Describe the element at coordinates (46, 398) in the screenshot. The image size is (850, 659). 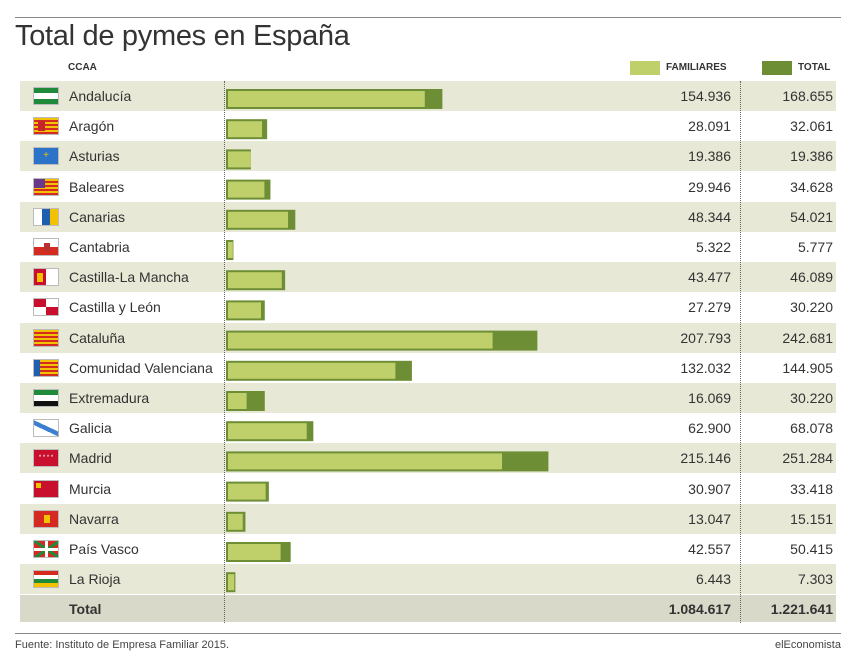
I see `extremadura-flag` at that location.